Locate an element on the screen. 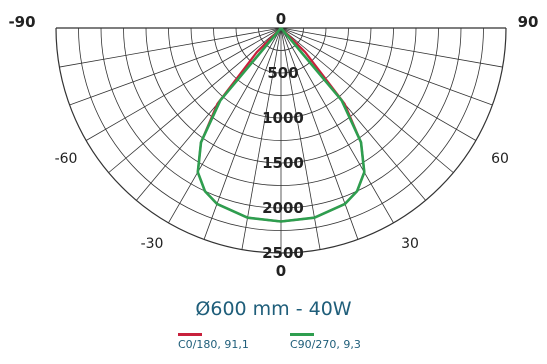 The height and width of the screenshot is (364, 547). legend-label-c90: C90/270, 9,3 is located at coordinates (325, 344).